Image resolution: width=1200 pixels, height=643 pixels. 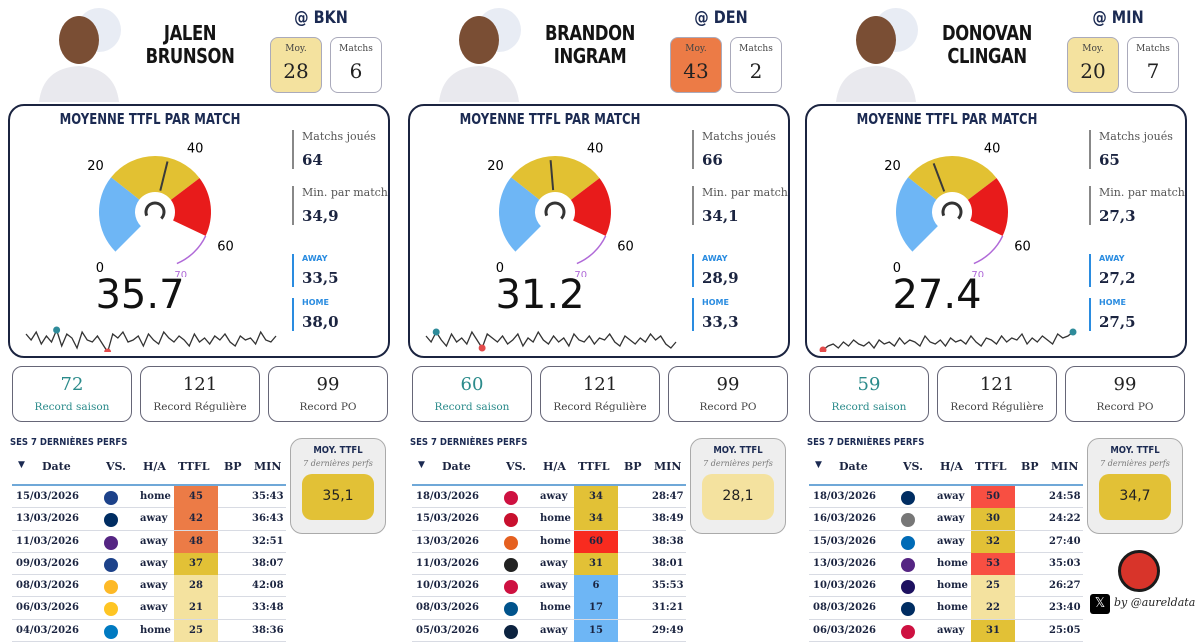 I want to click on row-min: 33:48, so click(x=268, y=608).